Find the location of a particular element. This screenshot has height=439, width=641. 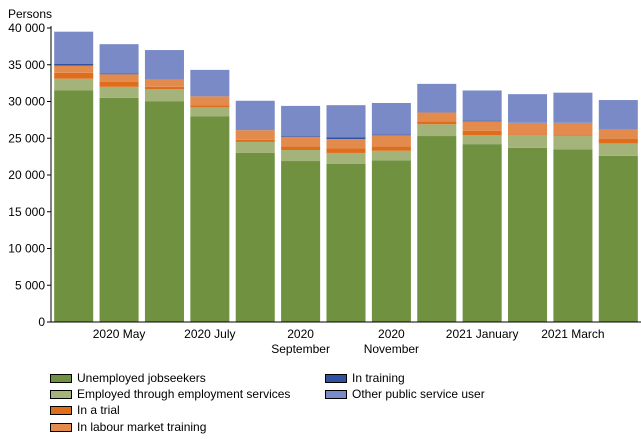

y-tick-label: 20 000 is located at coordinates (26, 175).